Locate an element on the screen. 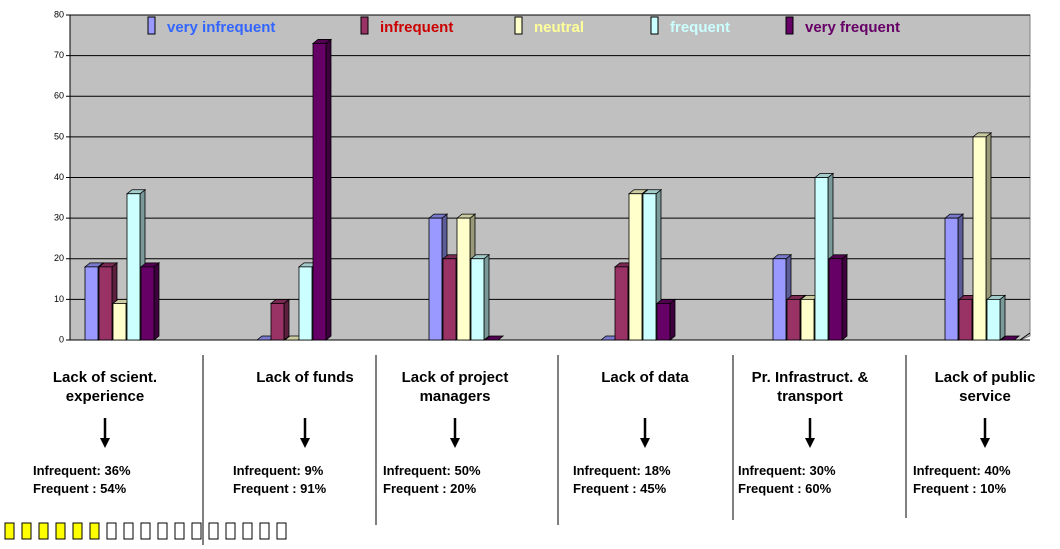  legend-label: neutral is located at coordinates (559, 27).